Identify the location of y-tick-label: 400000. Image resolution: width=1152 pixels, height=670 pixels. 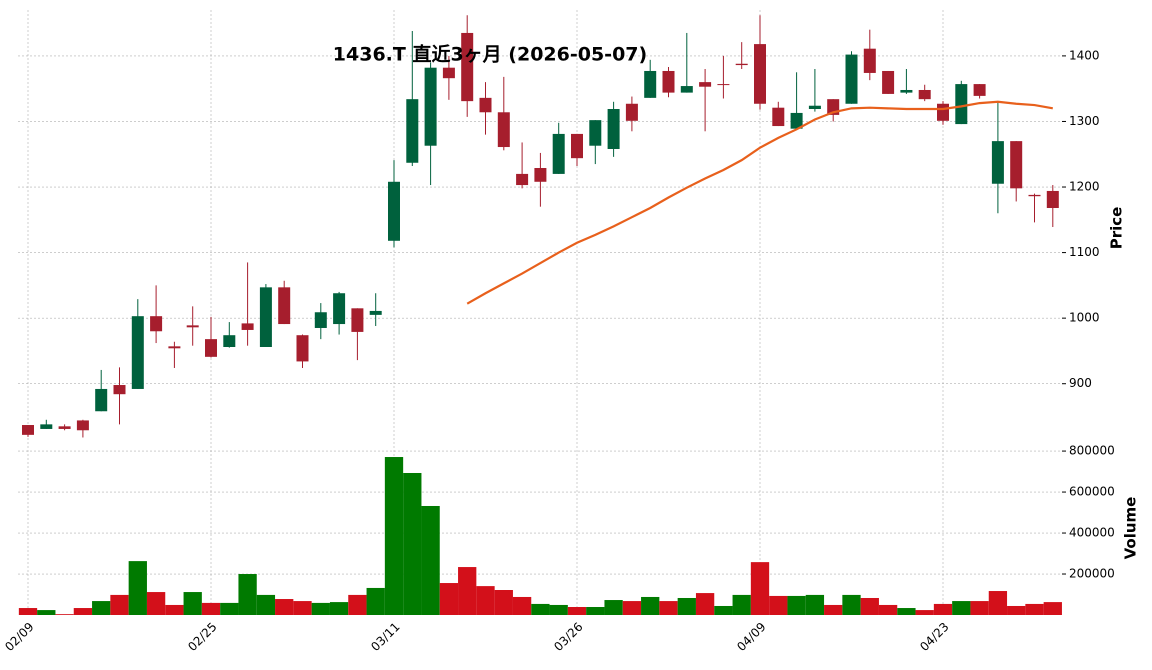
(1092, 533).